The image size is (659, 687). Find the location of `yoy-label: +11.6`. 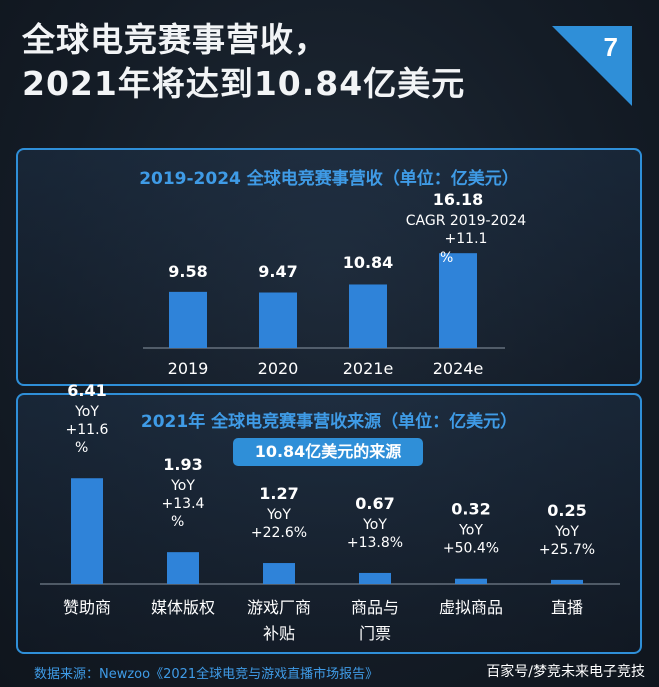

yoy-label: +11.6 is located at coordinates (87, 430).